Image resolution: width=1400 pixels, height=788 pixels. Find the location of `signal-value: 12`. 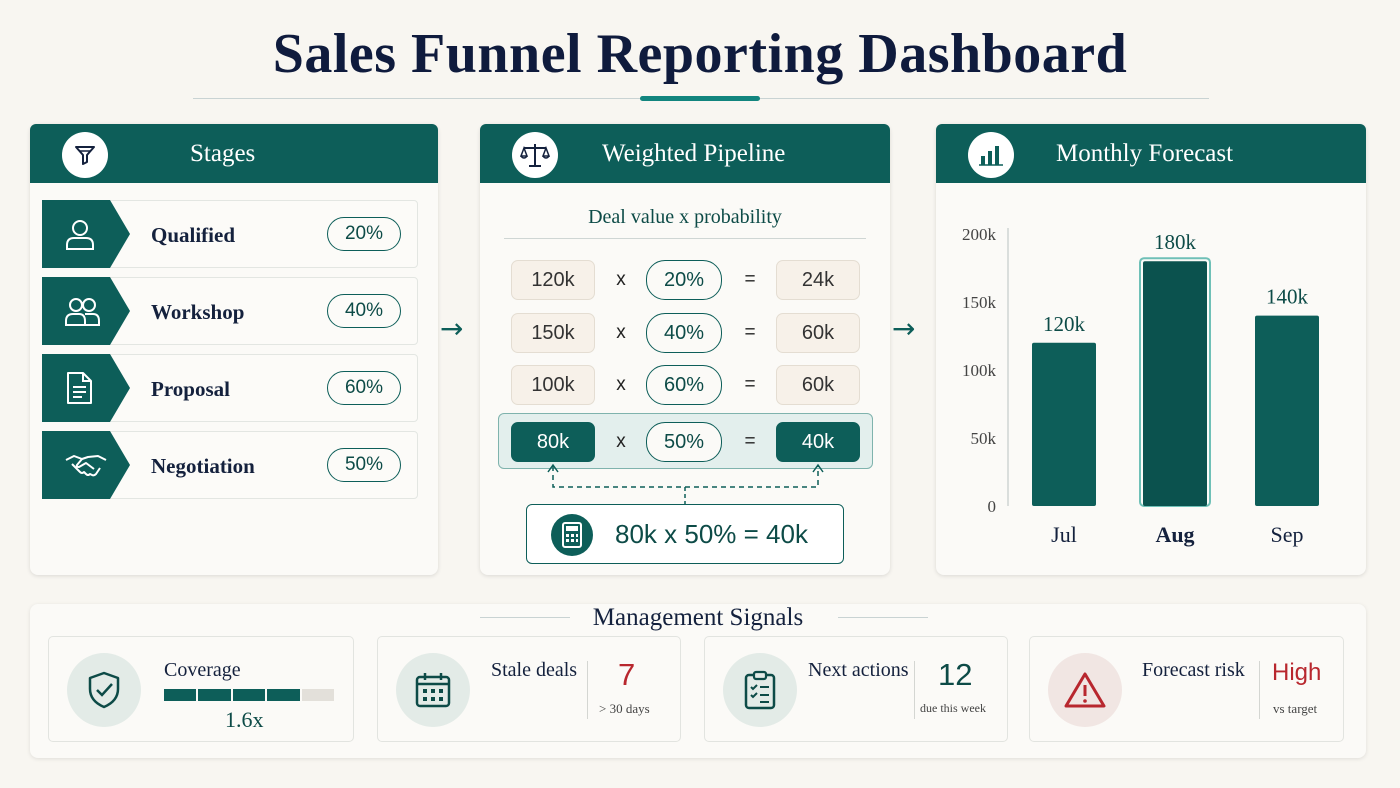

signal-value: 12 is located at coordinates (955, 674).